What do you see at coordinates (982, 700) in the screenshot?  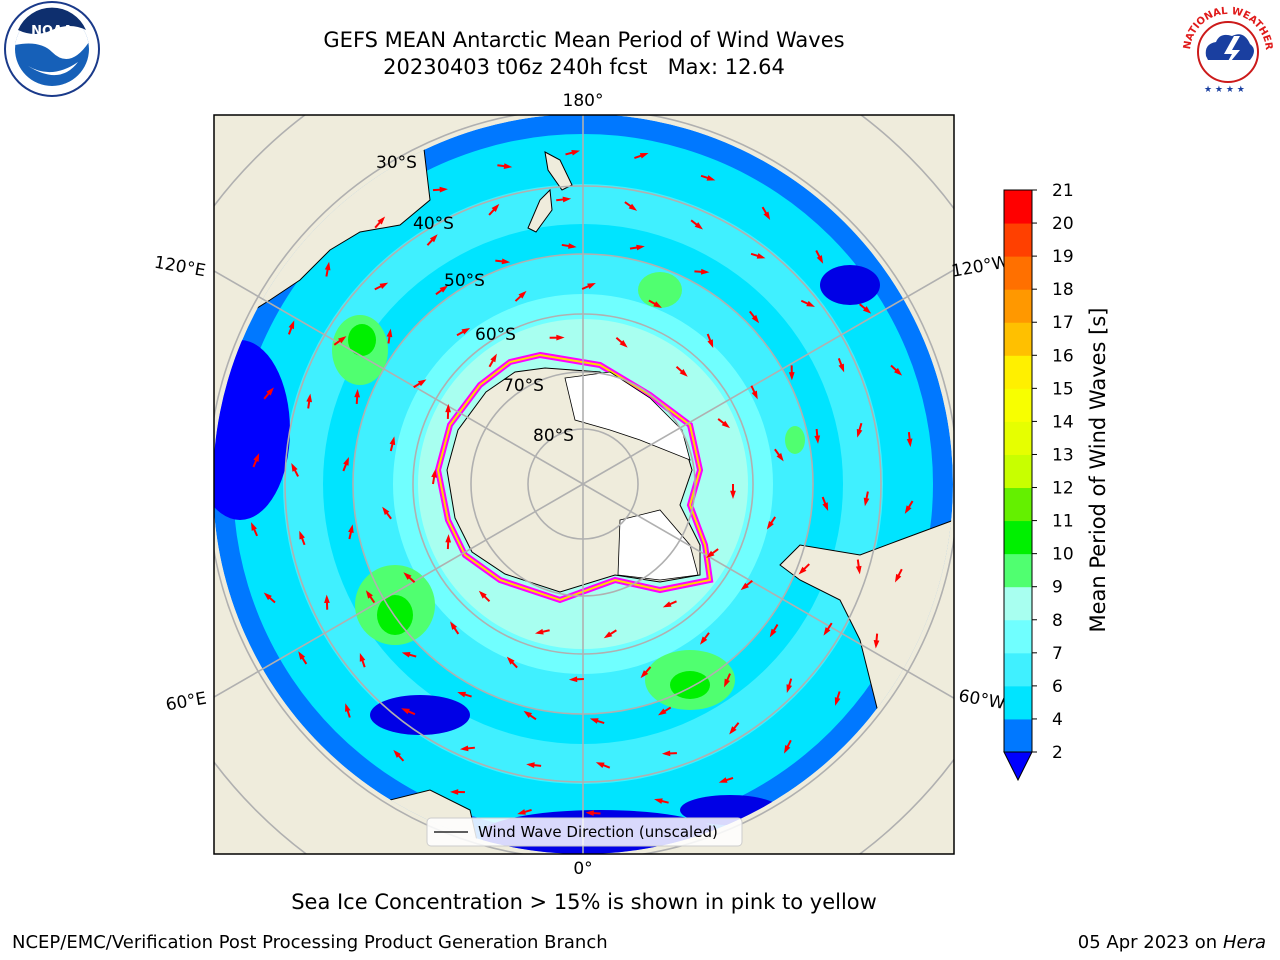 I see `lon-label-60w: 60°W` at bounding box center [982, 700].